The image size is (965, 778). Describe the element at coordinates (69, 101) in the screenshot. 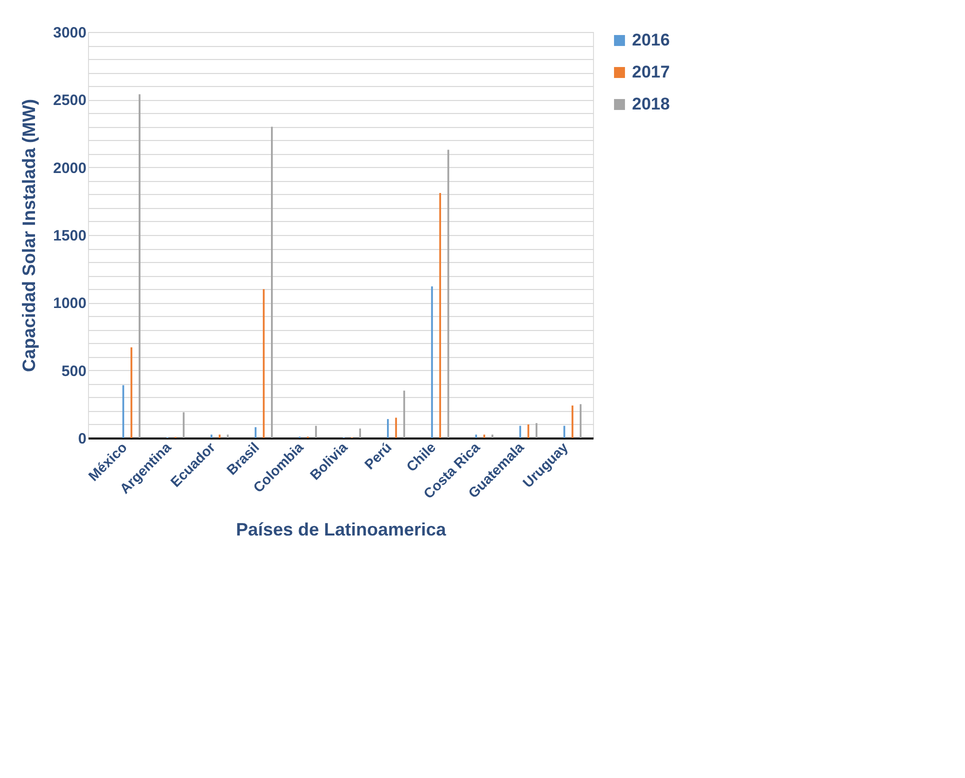

I see `y-tick-label: 2500` at that location.